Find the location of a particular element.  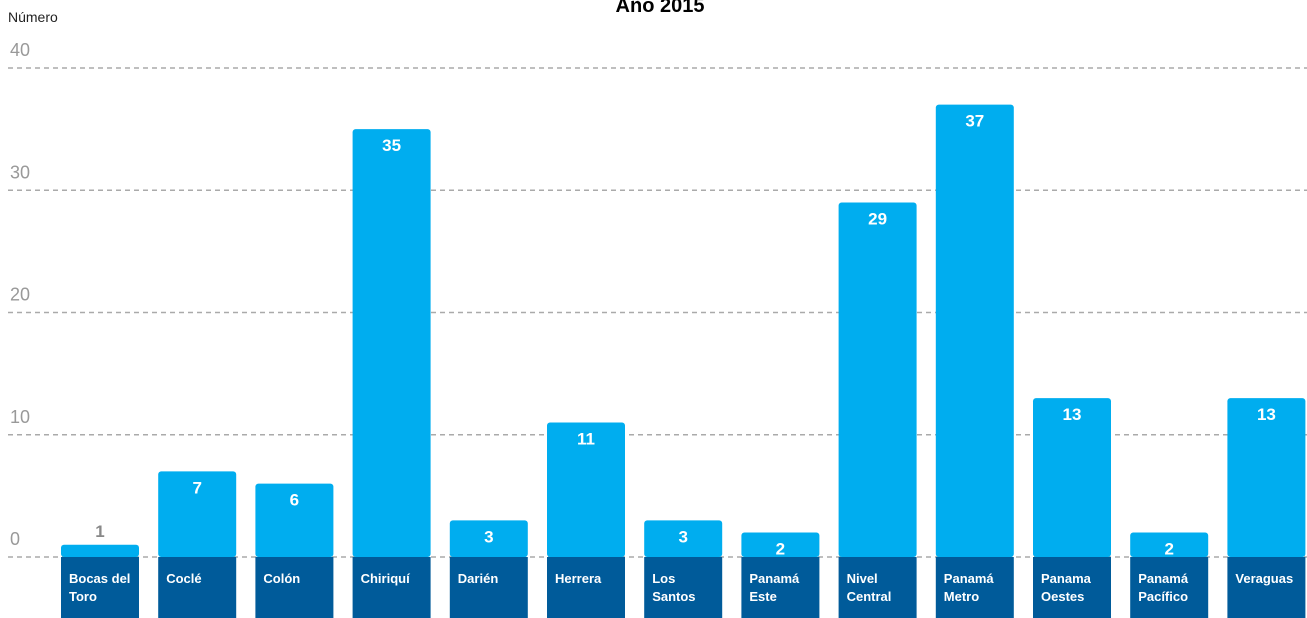

x-tick-label: Coclé is located at coordinates (184, 578).